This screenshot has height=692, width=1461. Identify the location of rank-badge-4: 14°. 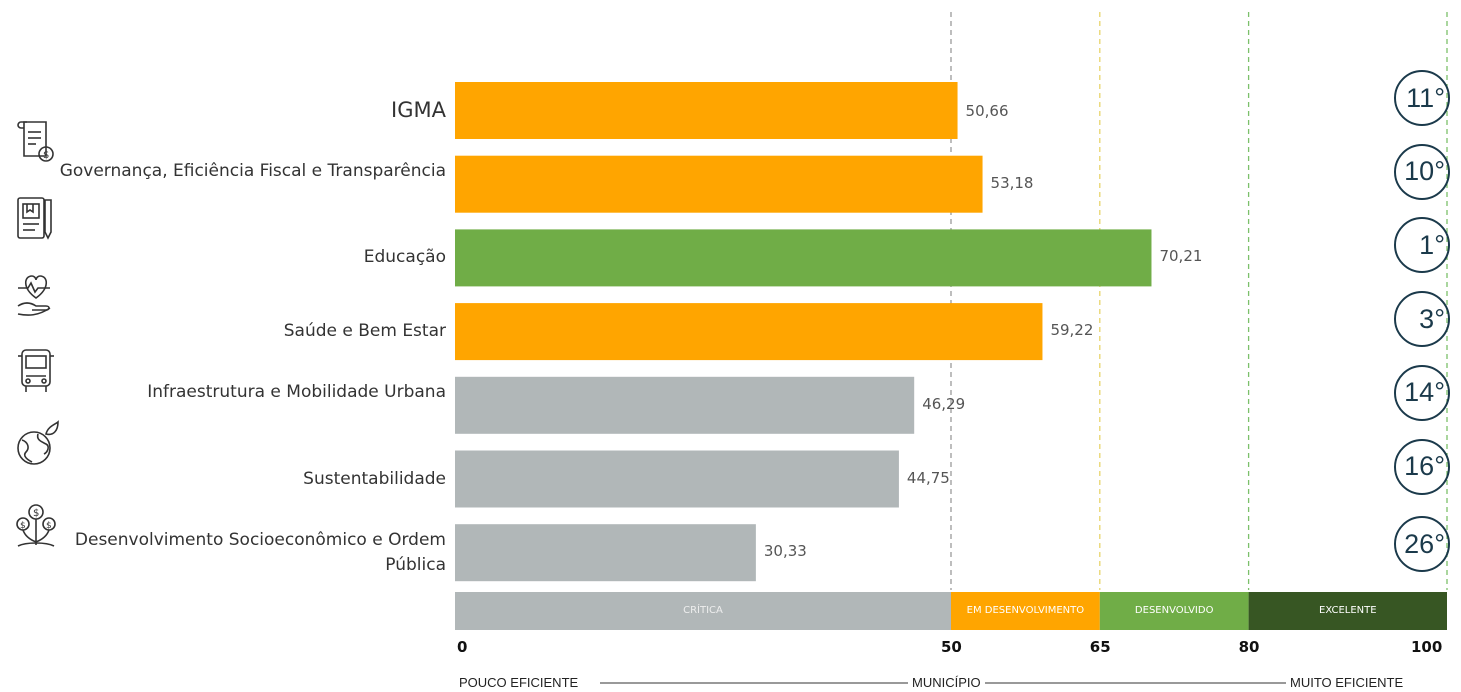
(1422, 392).